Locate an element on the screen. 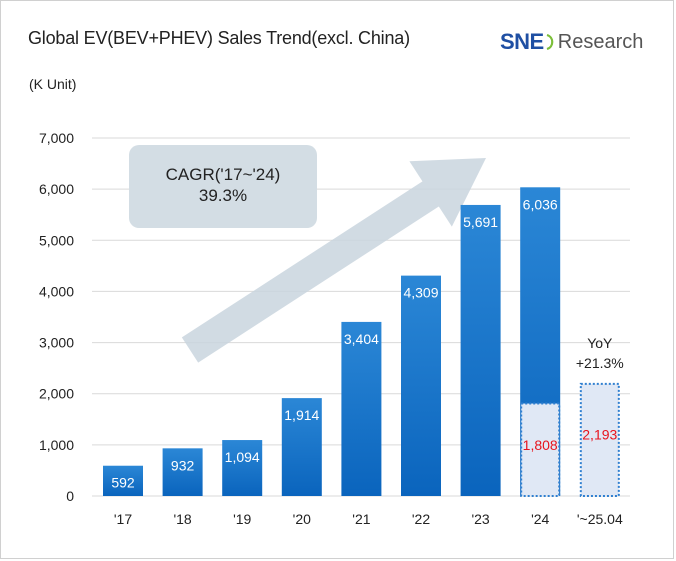  x-tick-label: '17 is located at coordinates (123, 519).